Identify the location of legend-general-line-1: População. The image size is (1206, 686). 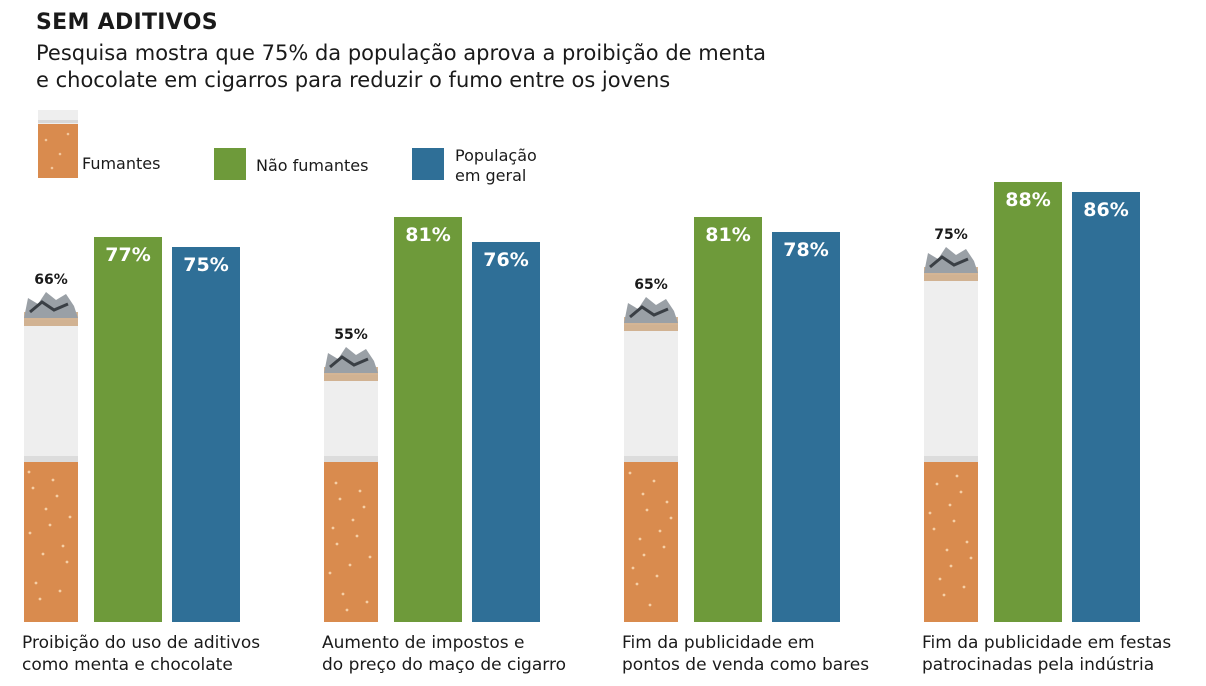
(496, 155).